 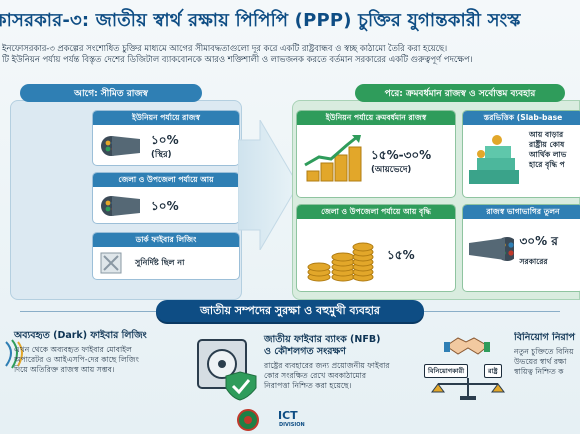 What do you see at coordinates (544, 351) in the screenshot?
I see `text-line: নতুন চুক্তিতে বিনিয়` at bounding box center [544, 351].